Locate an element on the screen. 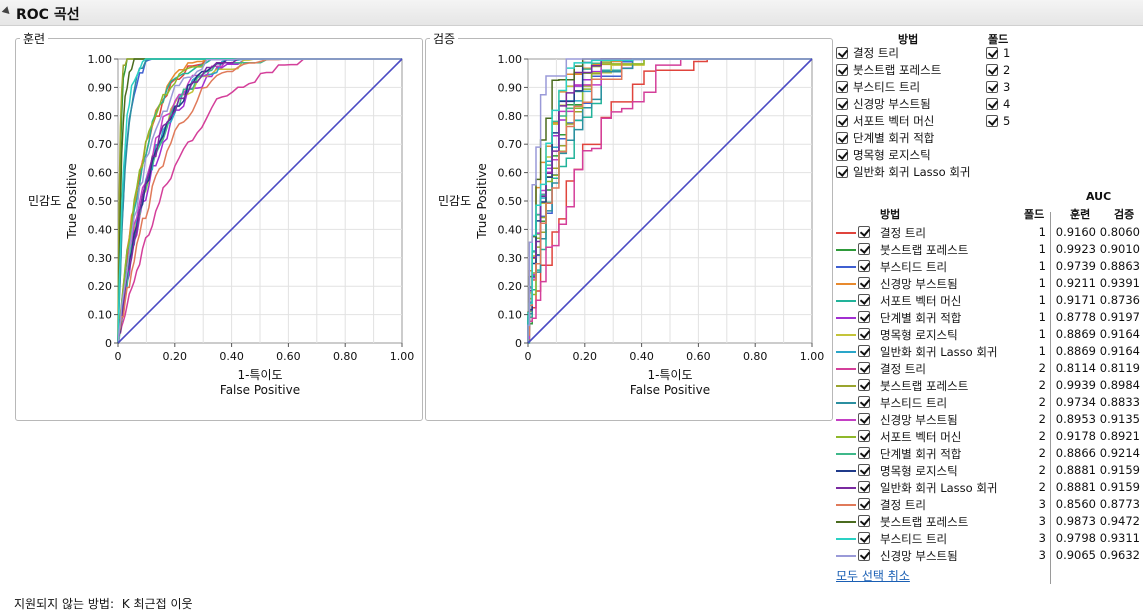  disclosure-triangle-icon is located at coordinates (7, 11).